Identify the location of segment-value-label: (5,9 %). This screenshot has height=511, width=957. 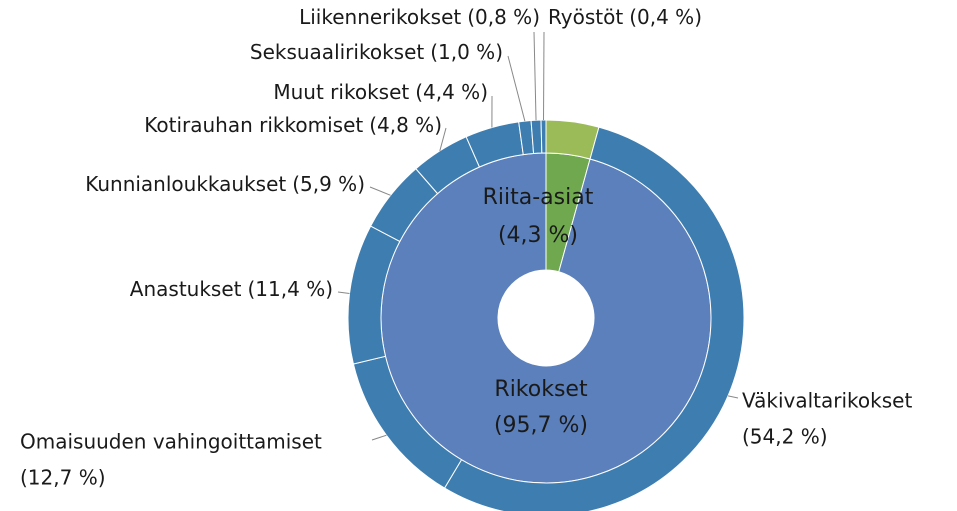
(328, 184).